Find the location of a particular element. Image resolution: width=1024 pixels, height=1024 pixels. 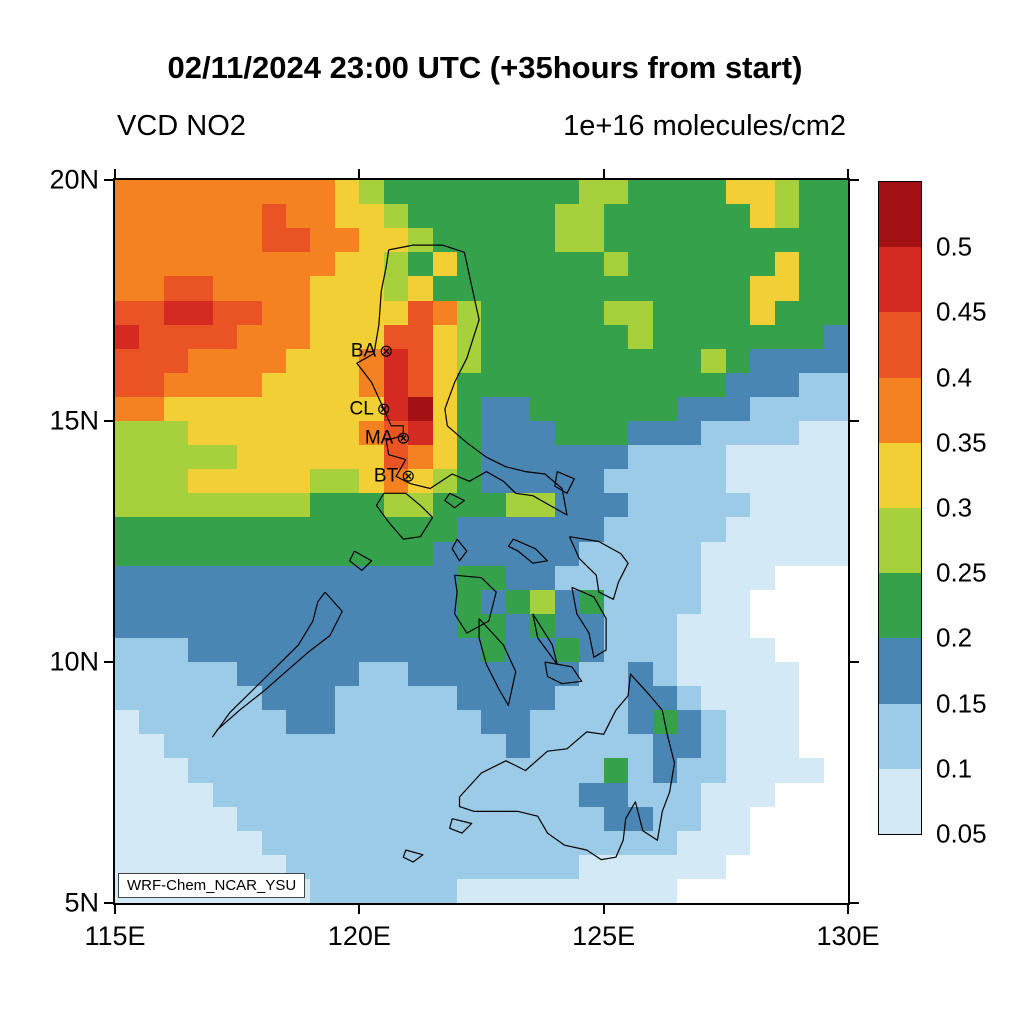

colorbar-tick-label: 0.1 is located at coordinates (954, 768).